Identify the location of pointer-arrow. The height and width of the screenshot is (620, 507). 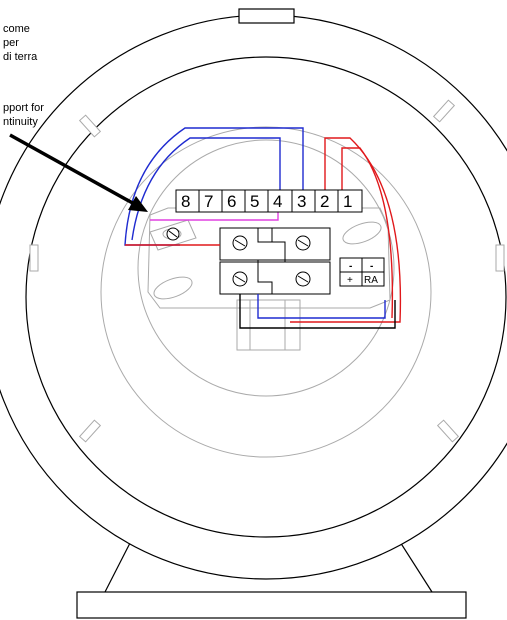
(78, 172).